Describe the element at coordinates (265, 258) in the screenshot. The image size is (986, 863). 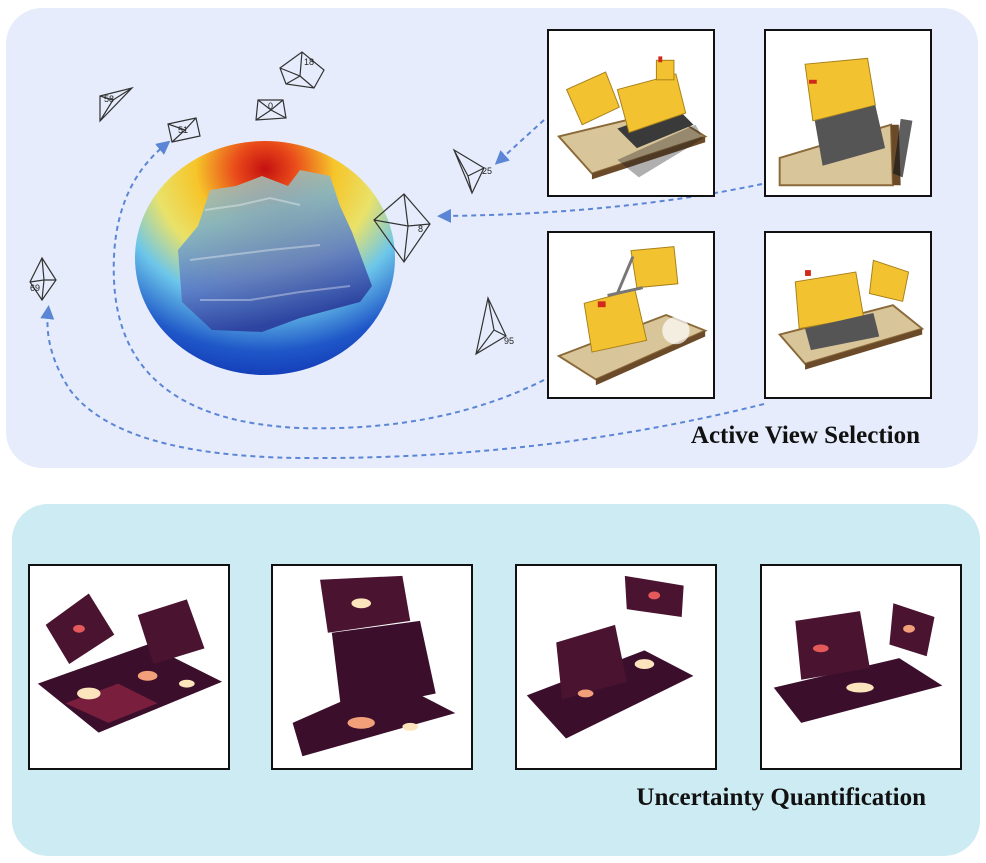
I see `uncertainty-sphere` at that location.